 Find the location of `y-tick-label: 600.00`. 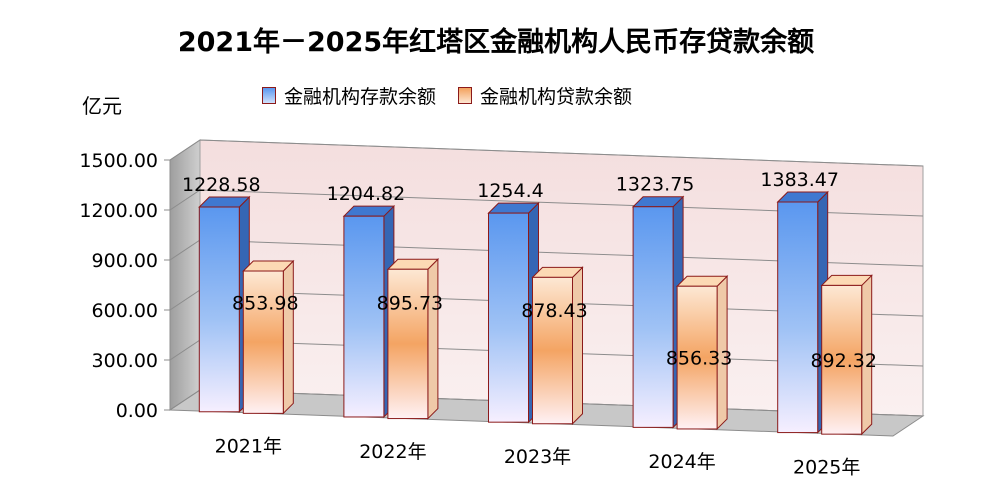

y-tick-label: 600.00 is located at coordinates (125, 311).